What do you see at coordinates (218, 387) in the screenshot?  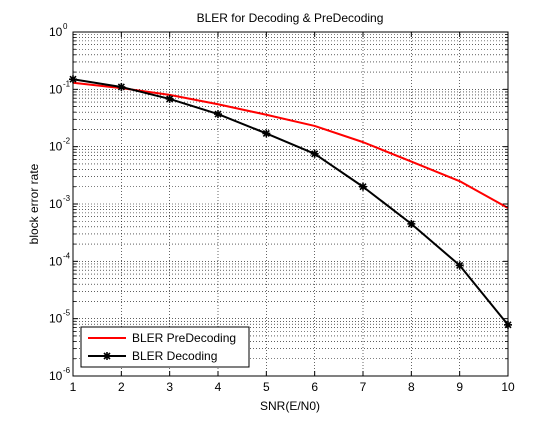 I see `x-tick-label: 4` at bounding box center [218, 387].